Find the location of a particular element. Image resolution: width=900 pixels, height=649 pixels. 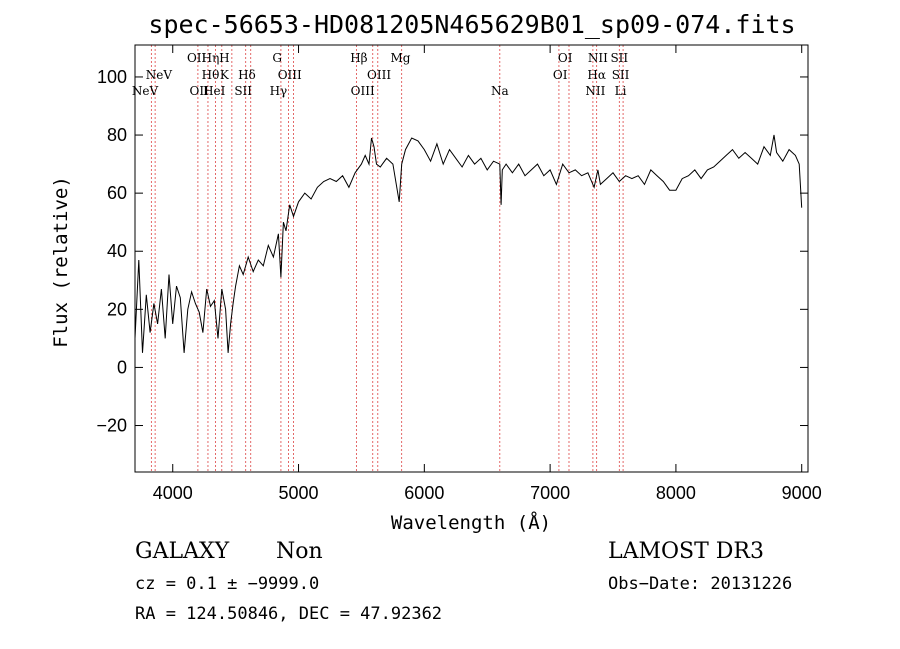

emission-line-label: H is located at coordinates (224, 58).